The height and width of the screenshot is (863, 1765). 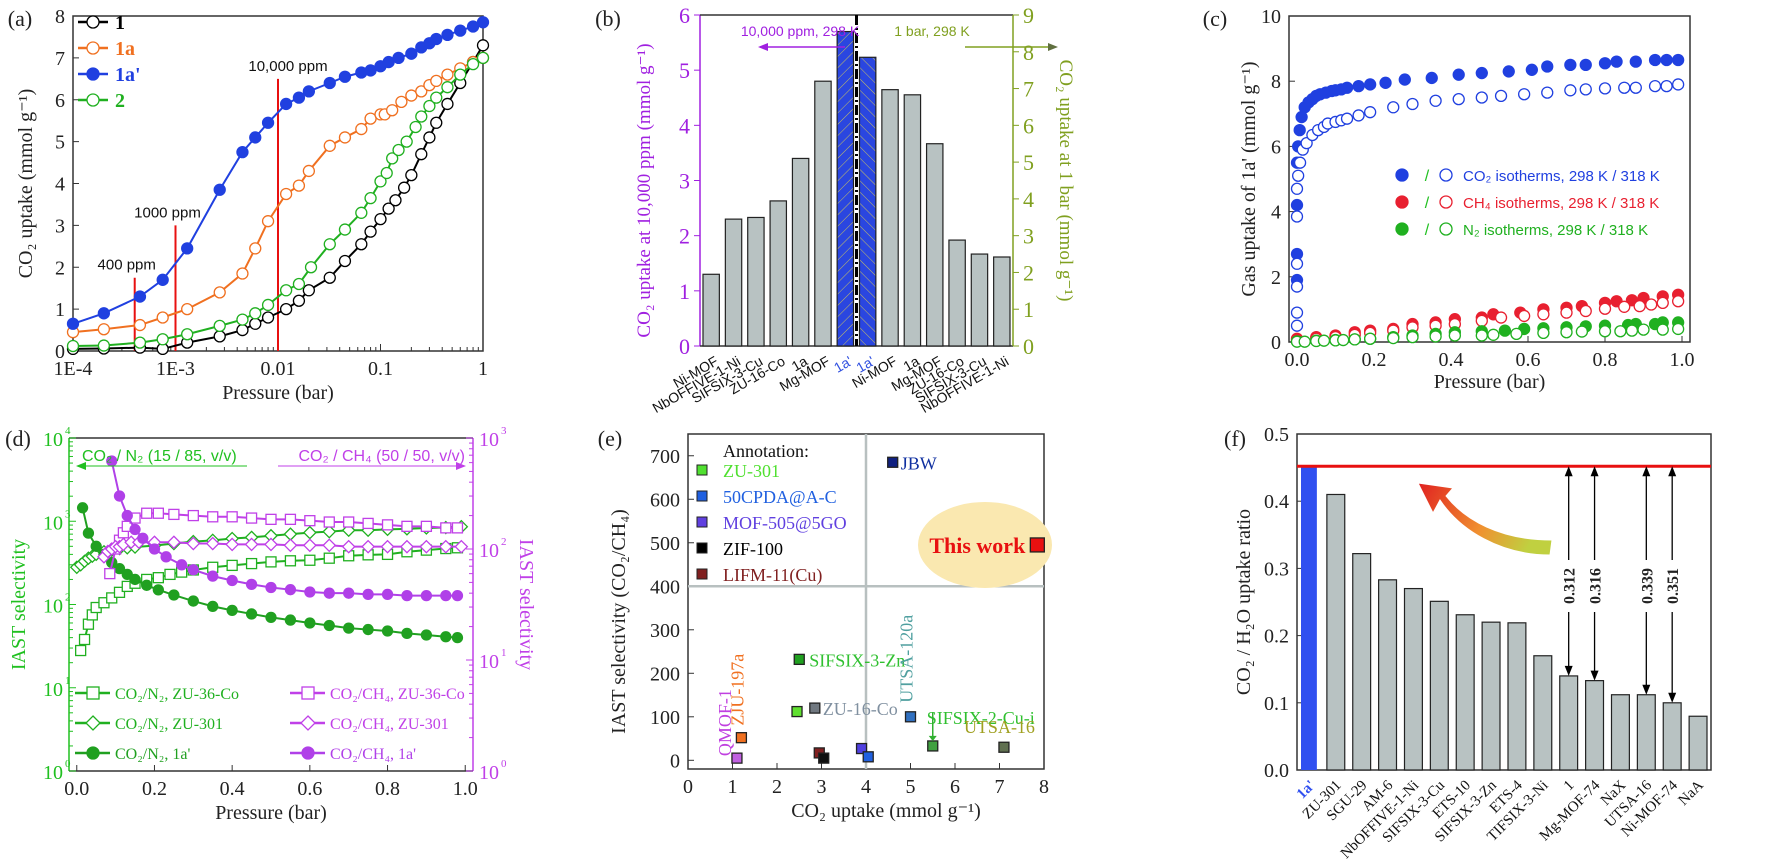 What do you see at coordinates (911, 787) in the screenshot?
I see `x-tick-label: 5` at bounding box center [911, 787].